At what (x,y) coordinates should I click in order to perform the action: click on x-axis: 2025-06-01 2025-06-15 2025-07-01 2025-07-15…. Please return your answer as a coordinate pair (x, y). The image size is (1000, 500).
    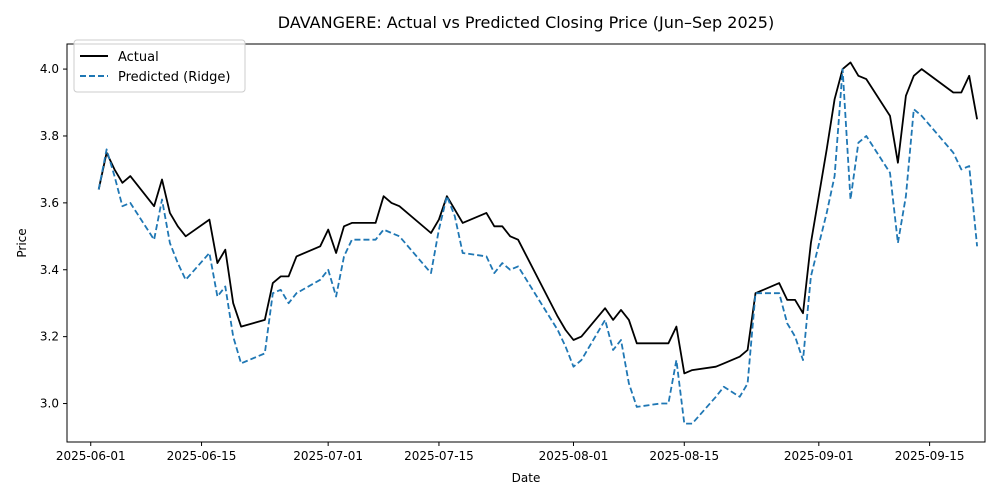
    Looking at the image, I should click on (510, 452).